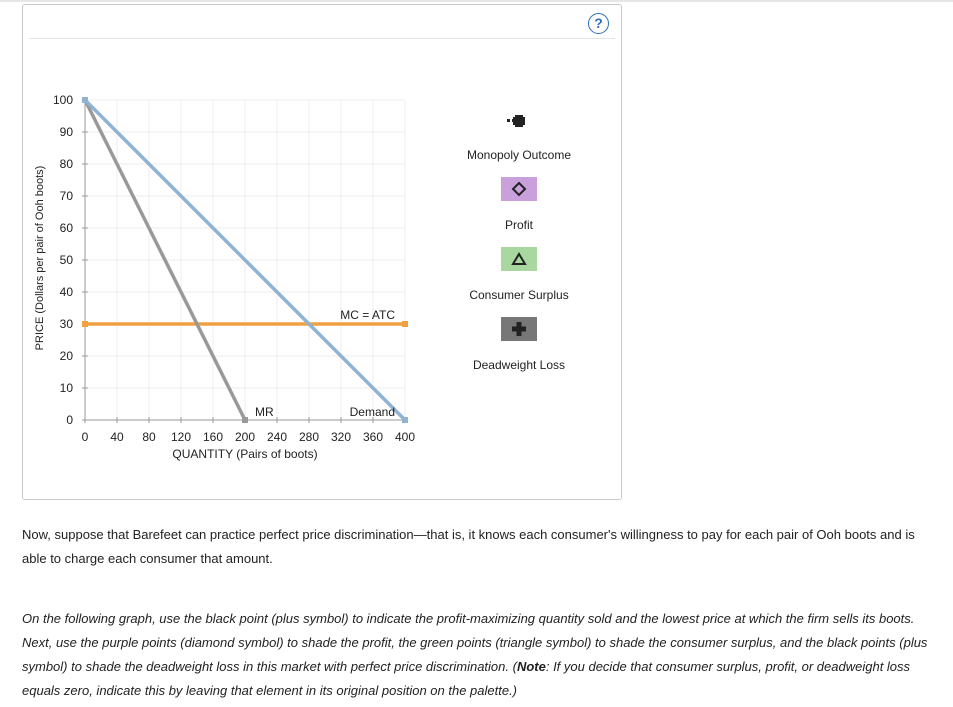 The height and width of the screenshot is (707, 953). What do you see at coordinates (341, 437) in the screenshot?
I see `x-tick-label: 320` at bounding box center [341, 437].